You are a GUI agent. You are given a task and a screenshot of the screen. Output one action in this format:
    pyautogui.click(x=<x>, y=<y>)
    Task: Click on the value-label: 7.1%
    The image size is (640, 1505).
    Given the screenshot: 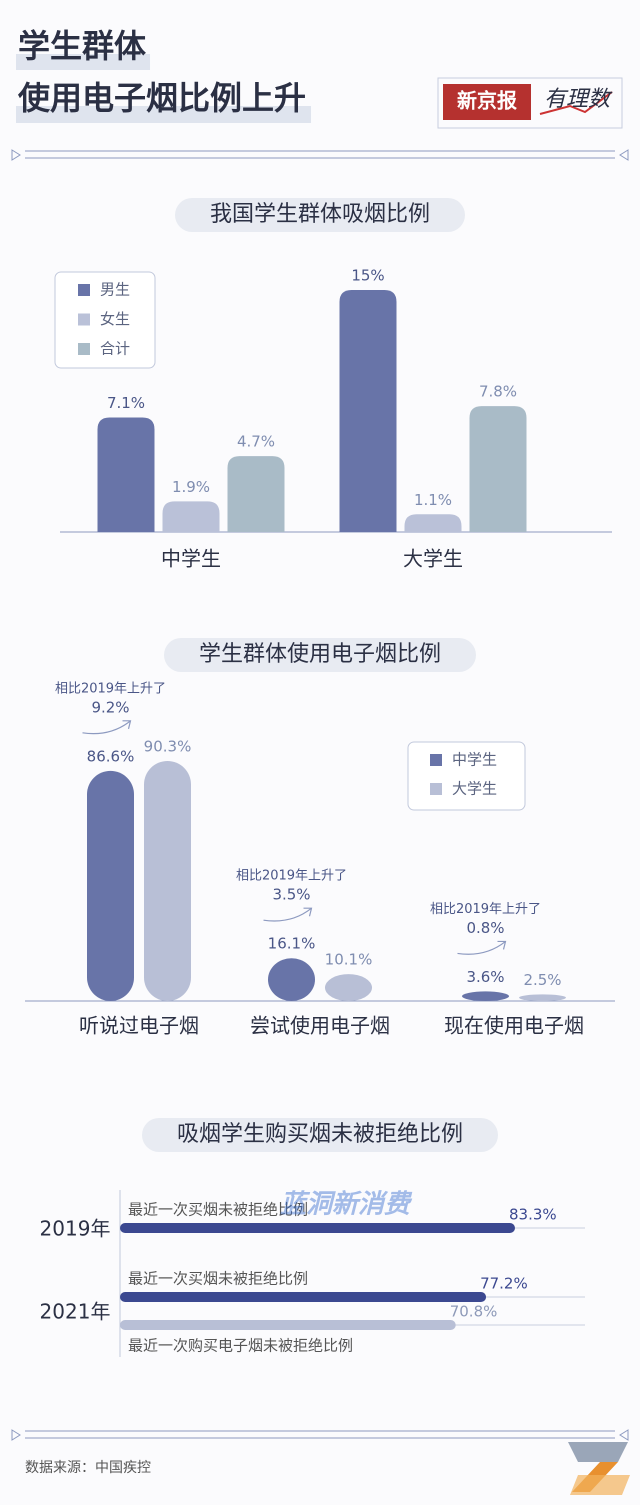 What is the action you would take?
    pyautogui.click(x=126, y=403)
    